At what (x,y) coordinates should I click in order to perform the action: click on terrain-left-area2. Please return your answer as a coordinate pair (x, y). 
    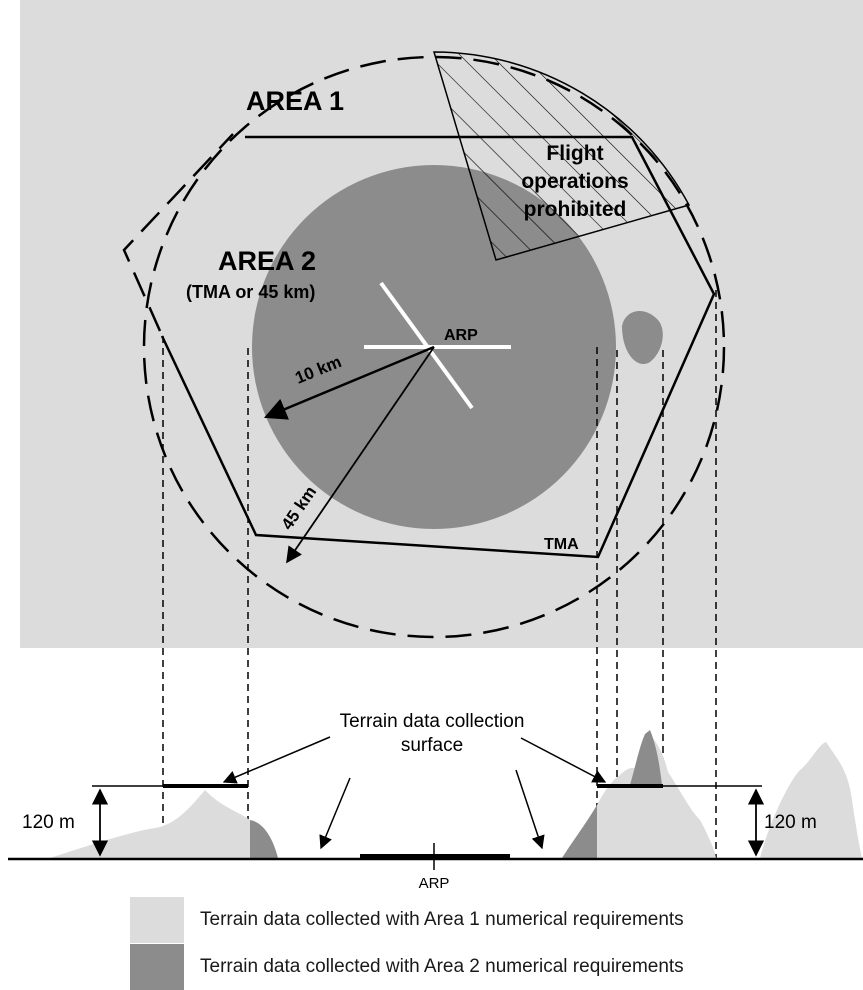
    Looking at the image, I should click on (264, 839).